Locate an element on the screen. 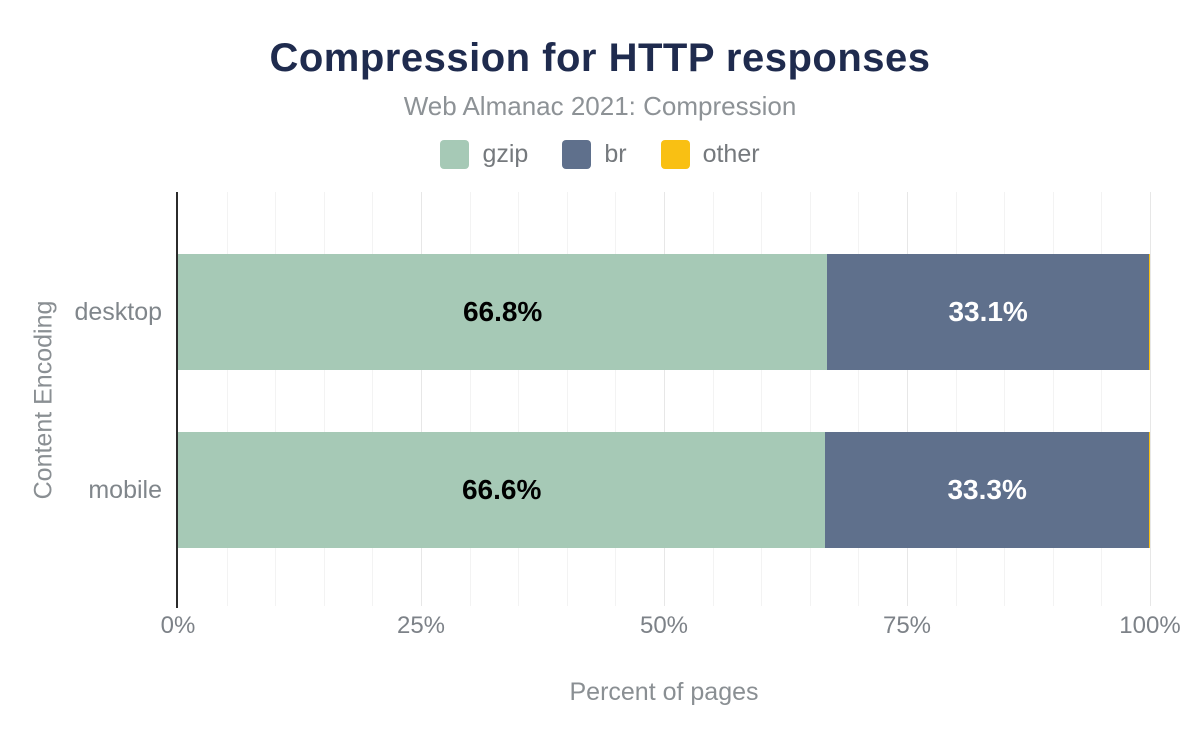  bar-segment-desktop-br: 33.1% is located at coordinates (988, 312).